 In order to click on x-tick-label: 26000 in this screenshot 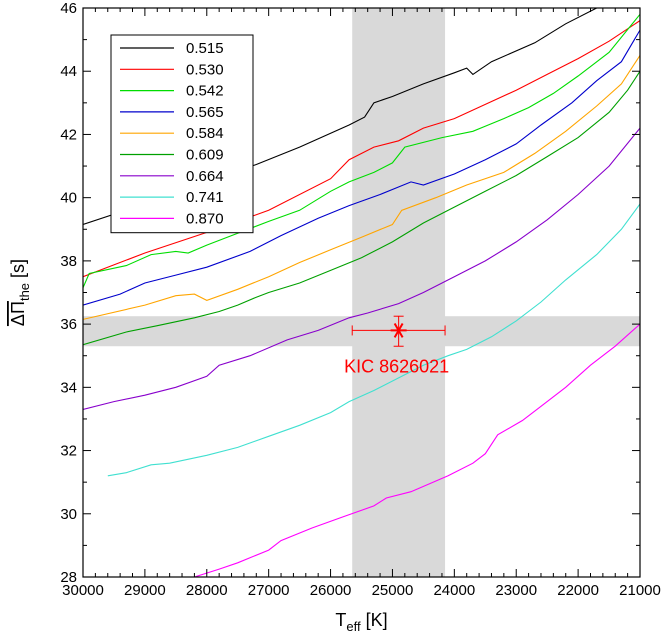, I will do `click(331, 590)`.